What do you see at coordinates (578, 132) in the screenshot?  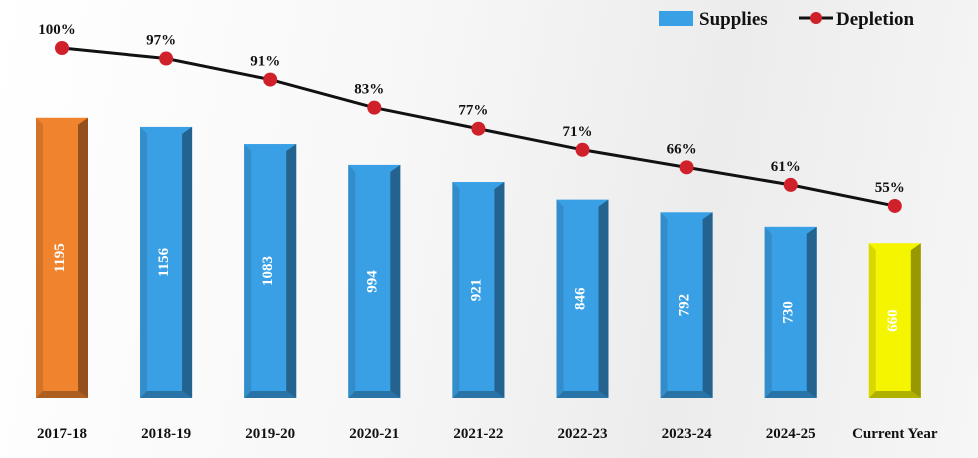 I see `depletion-value-label: 71%` at bounding box center [578, 132].